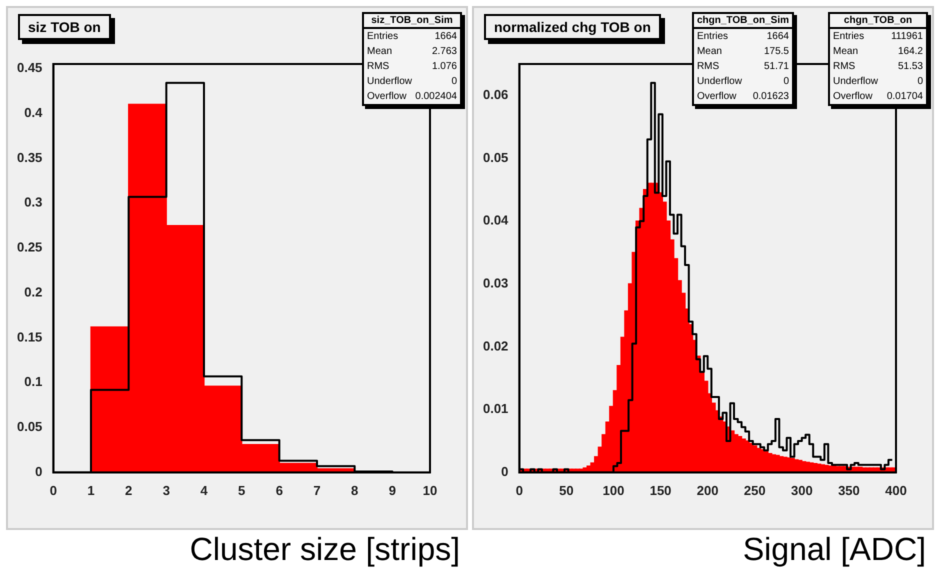 This screenshot has width=935, height=569. Describe the element at coordinates (444, 66) in the screenshot. I see `text: 1.076` at that location.